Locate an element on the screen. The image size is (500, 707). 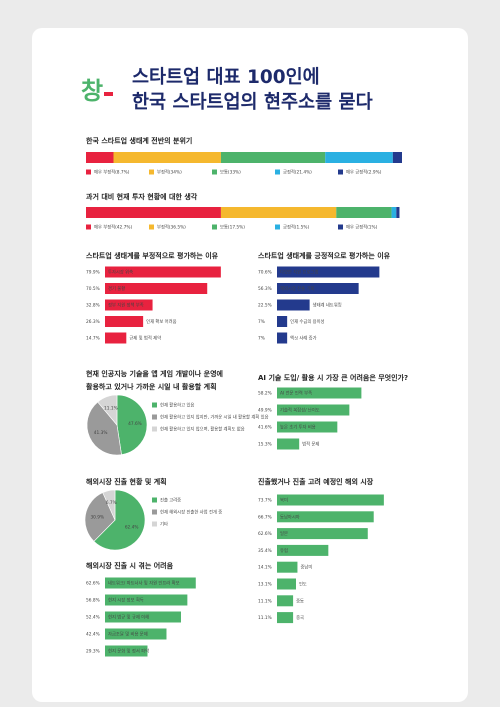
legend-label: 기타 is located at coordinates (164, 524).